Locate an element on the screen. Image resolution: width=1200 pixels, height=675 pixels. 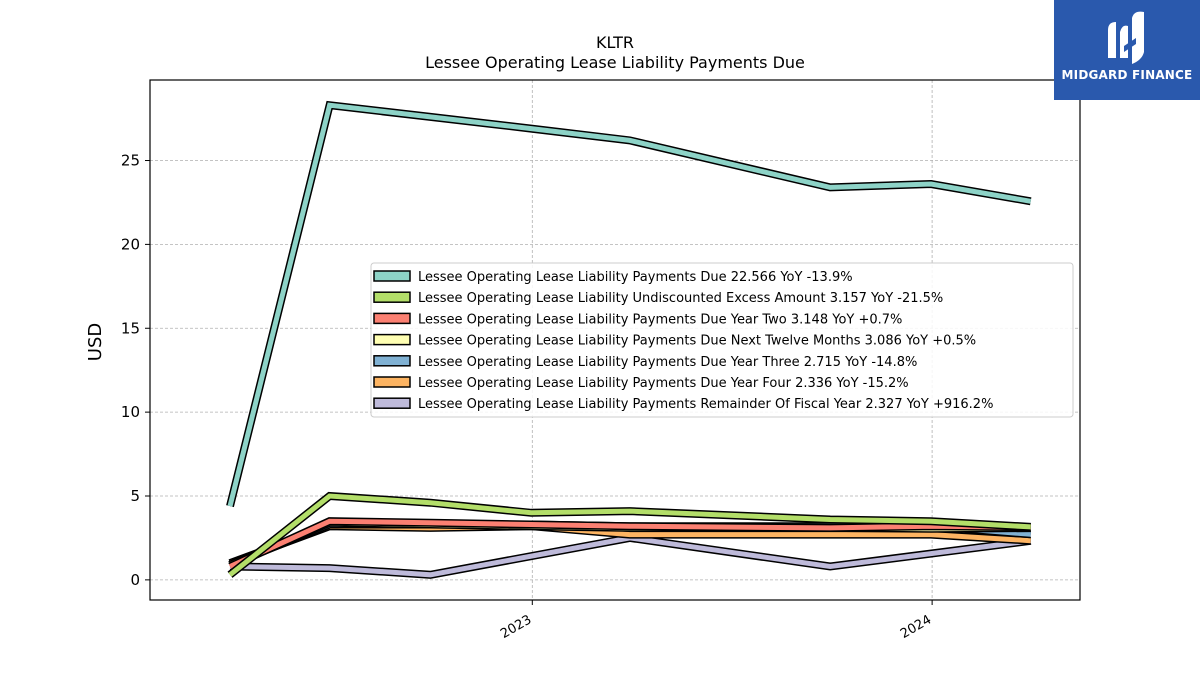
y-tick-label: 20 is located at coordinates (130, 244).